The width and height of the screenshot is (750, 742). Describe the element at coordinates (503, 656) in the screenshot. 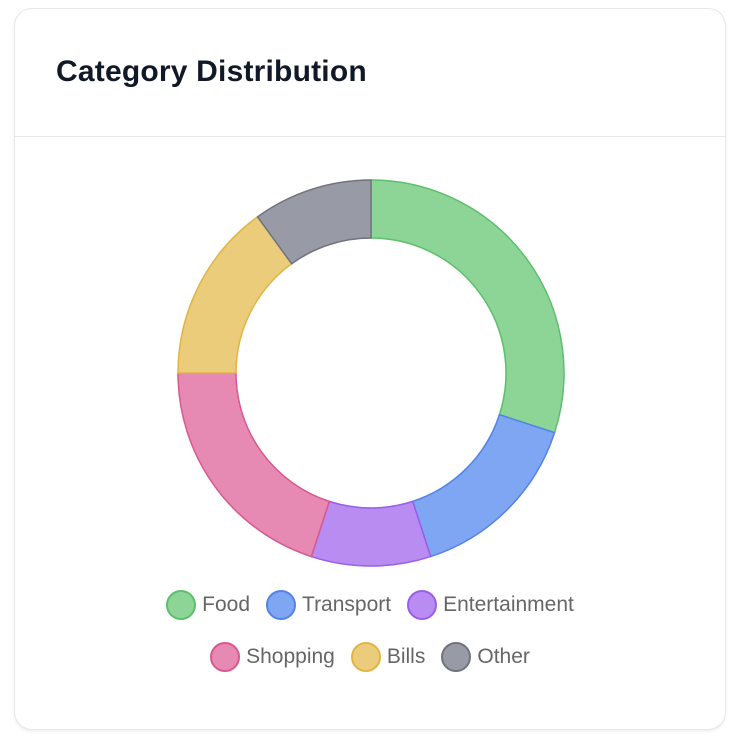

I see `legend-label: Other` at that location.